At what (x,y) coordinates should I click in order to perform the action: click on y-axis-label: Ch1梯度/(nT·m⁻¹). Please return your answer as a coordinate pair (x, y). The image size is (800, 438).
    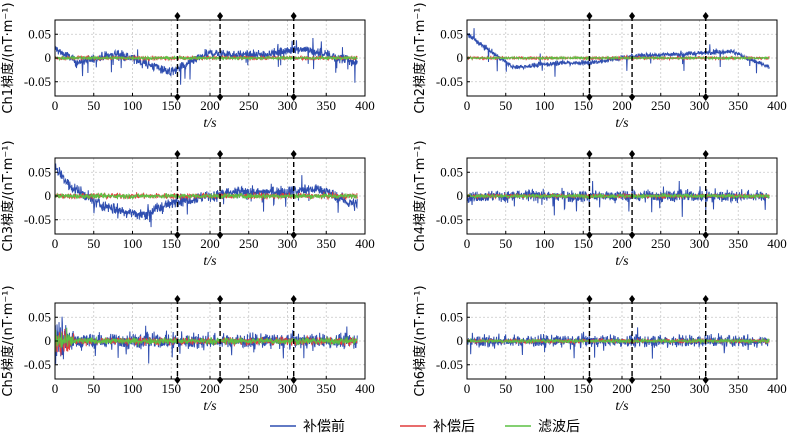
    Looking at the image, I should click on (8, 57).